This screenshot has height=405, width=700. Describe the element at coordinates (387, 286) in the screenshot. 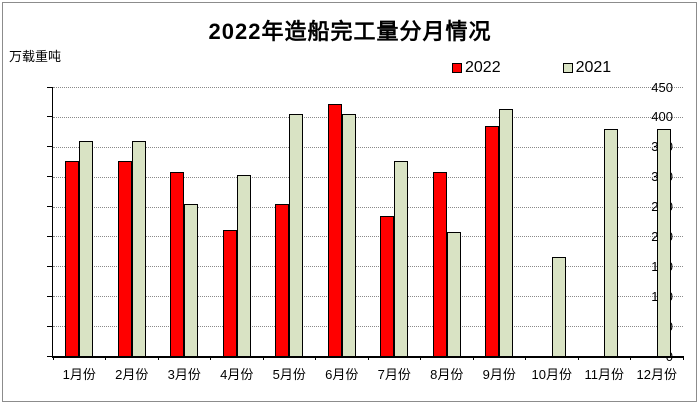

I see `bar-2022-7月份` at that location.